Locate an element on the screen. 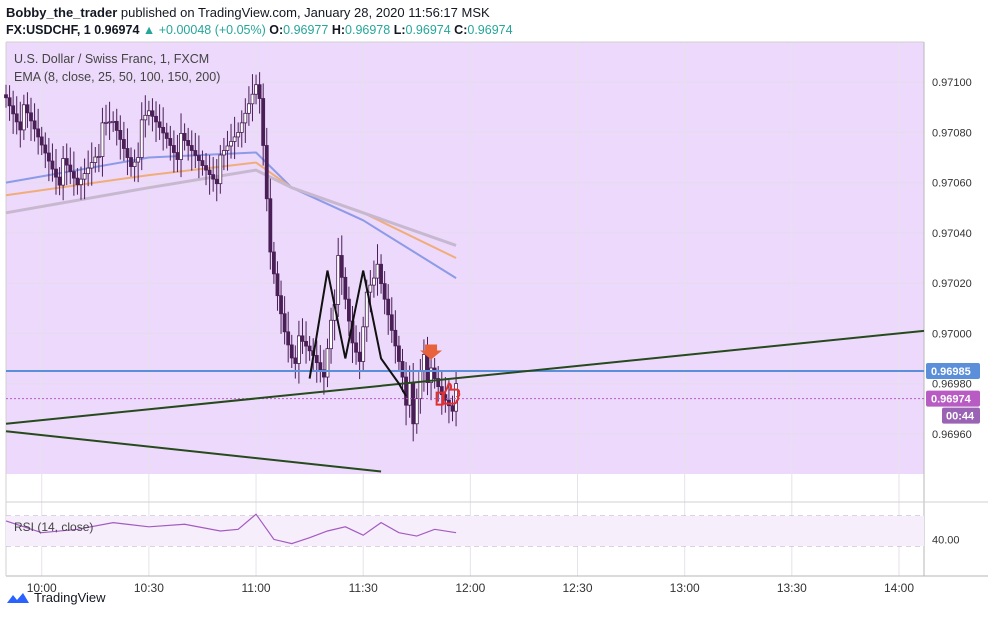 The height and width of the screenshot is (618, 988). last-price-badge: 0.96974 is located at coordinates (951, 400).